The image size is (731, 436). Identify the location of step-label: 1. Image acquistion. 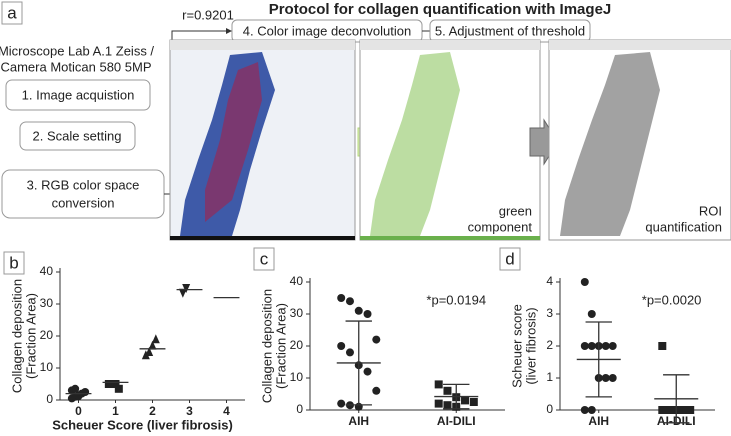
(78, 94).